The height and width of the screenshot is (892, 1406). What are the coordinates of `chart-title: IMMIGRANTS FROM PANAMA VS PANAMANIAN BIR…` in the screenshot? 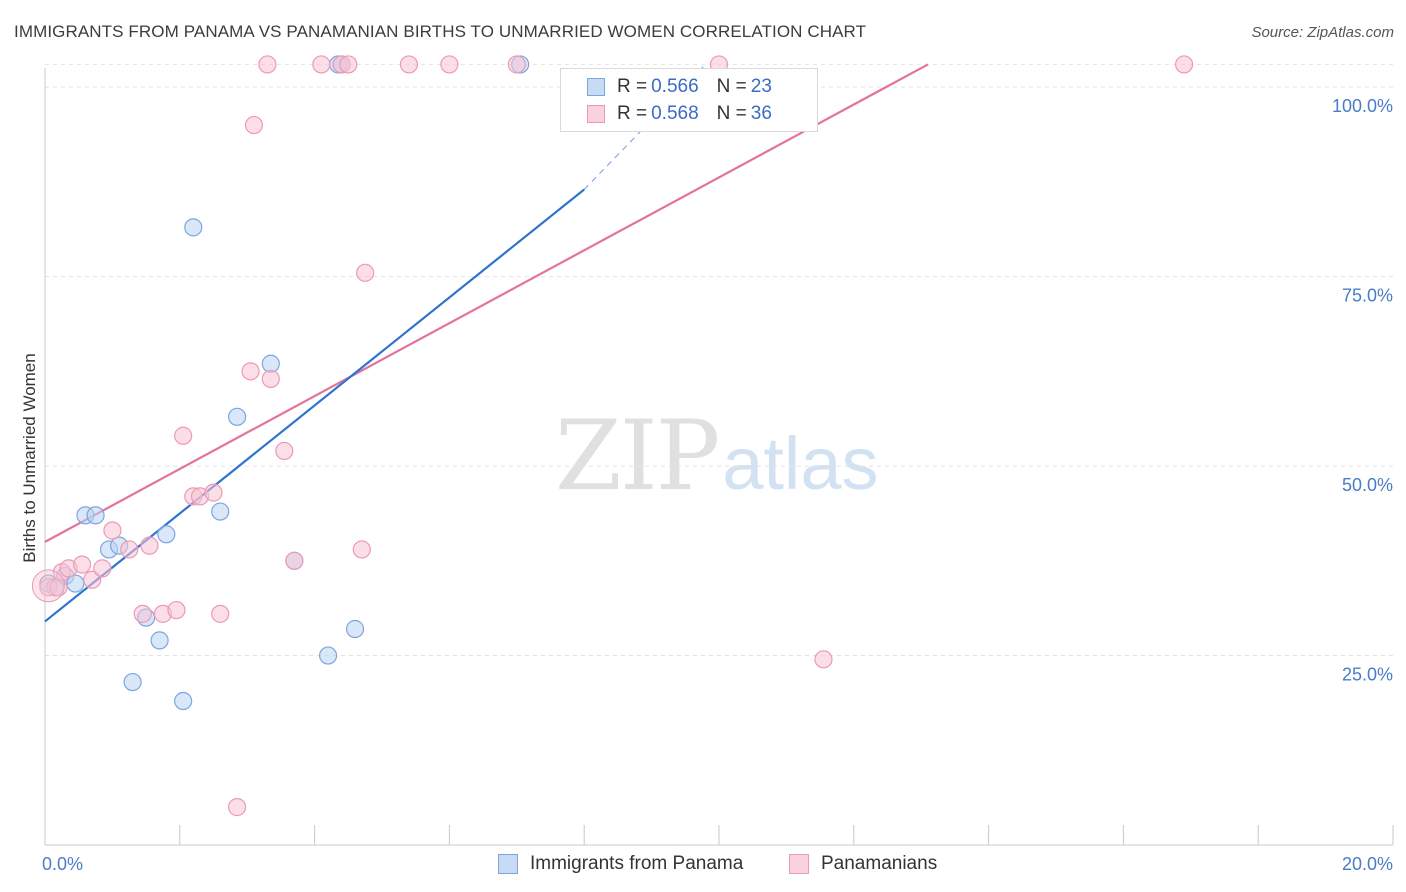 It's located at (440, 31).